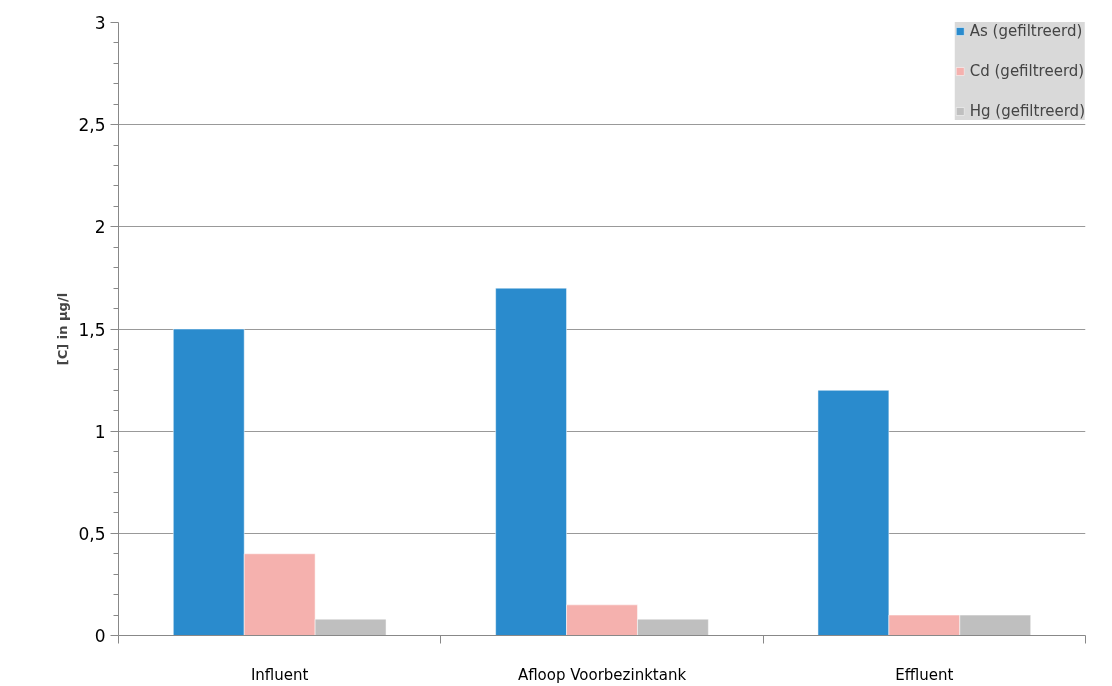 The height and width of the screenshot is (686, 1112). What do you see at coordinates (924, 674) in the screenshot?
I see `x-tick-label: Effluent` at bounding box center [924, 674].